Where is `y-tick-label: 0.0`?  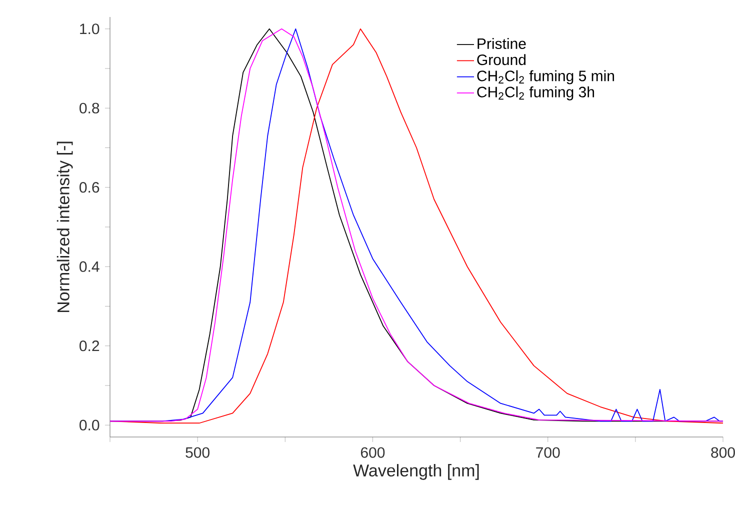 y-tick-label: 0.0 is located at coordinates (90, 425).